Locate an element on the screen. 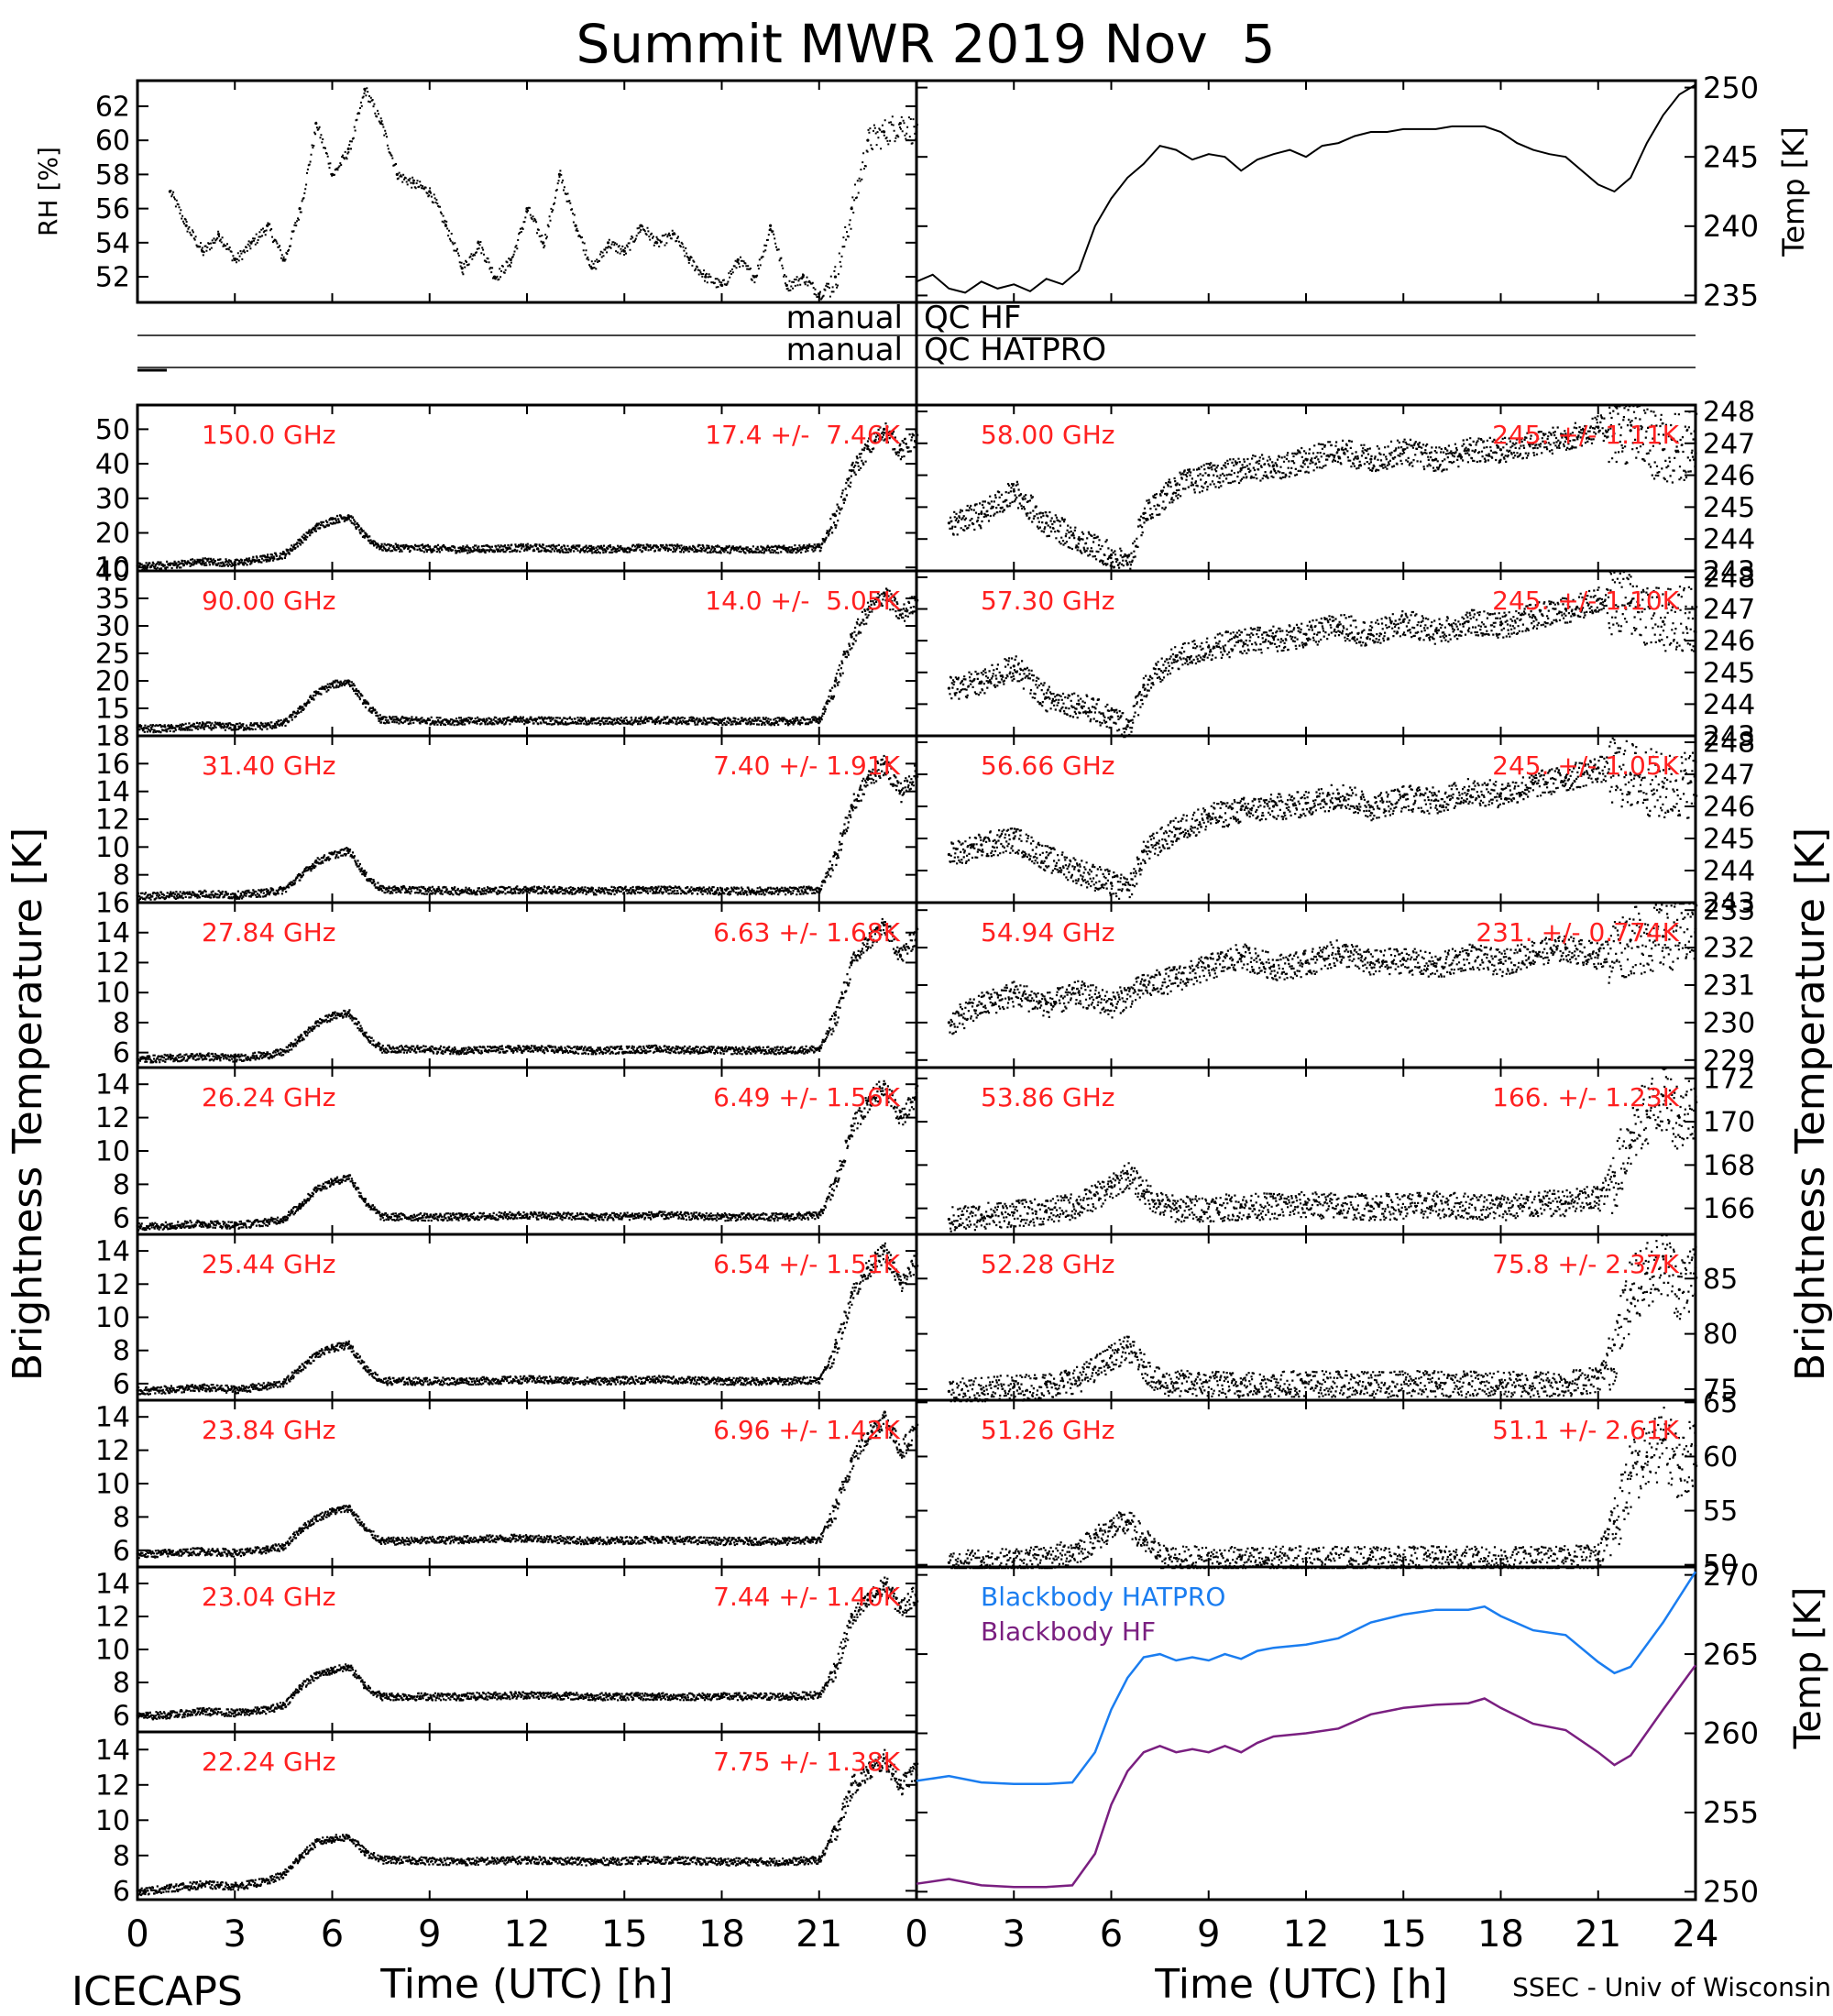 The image size is (1833, 2016). y-tick-label: 245 is located at coordinates (1731, 156).